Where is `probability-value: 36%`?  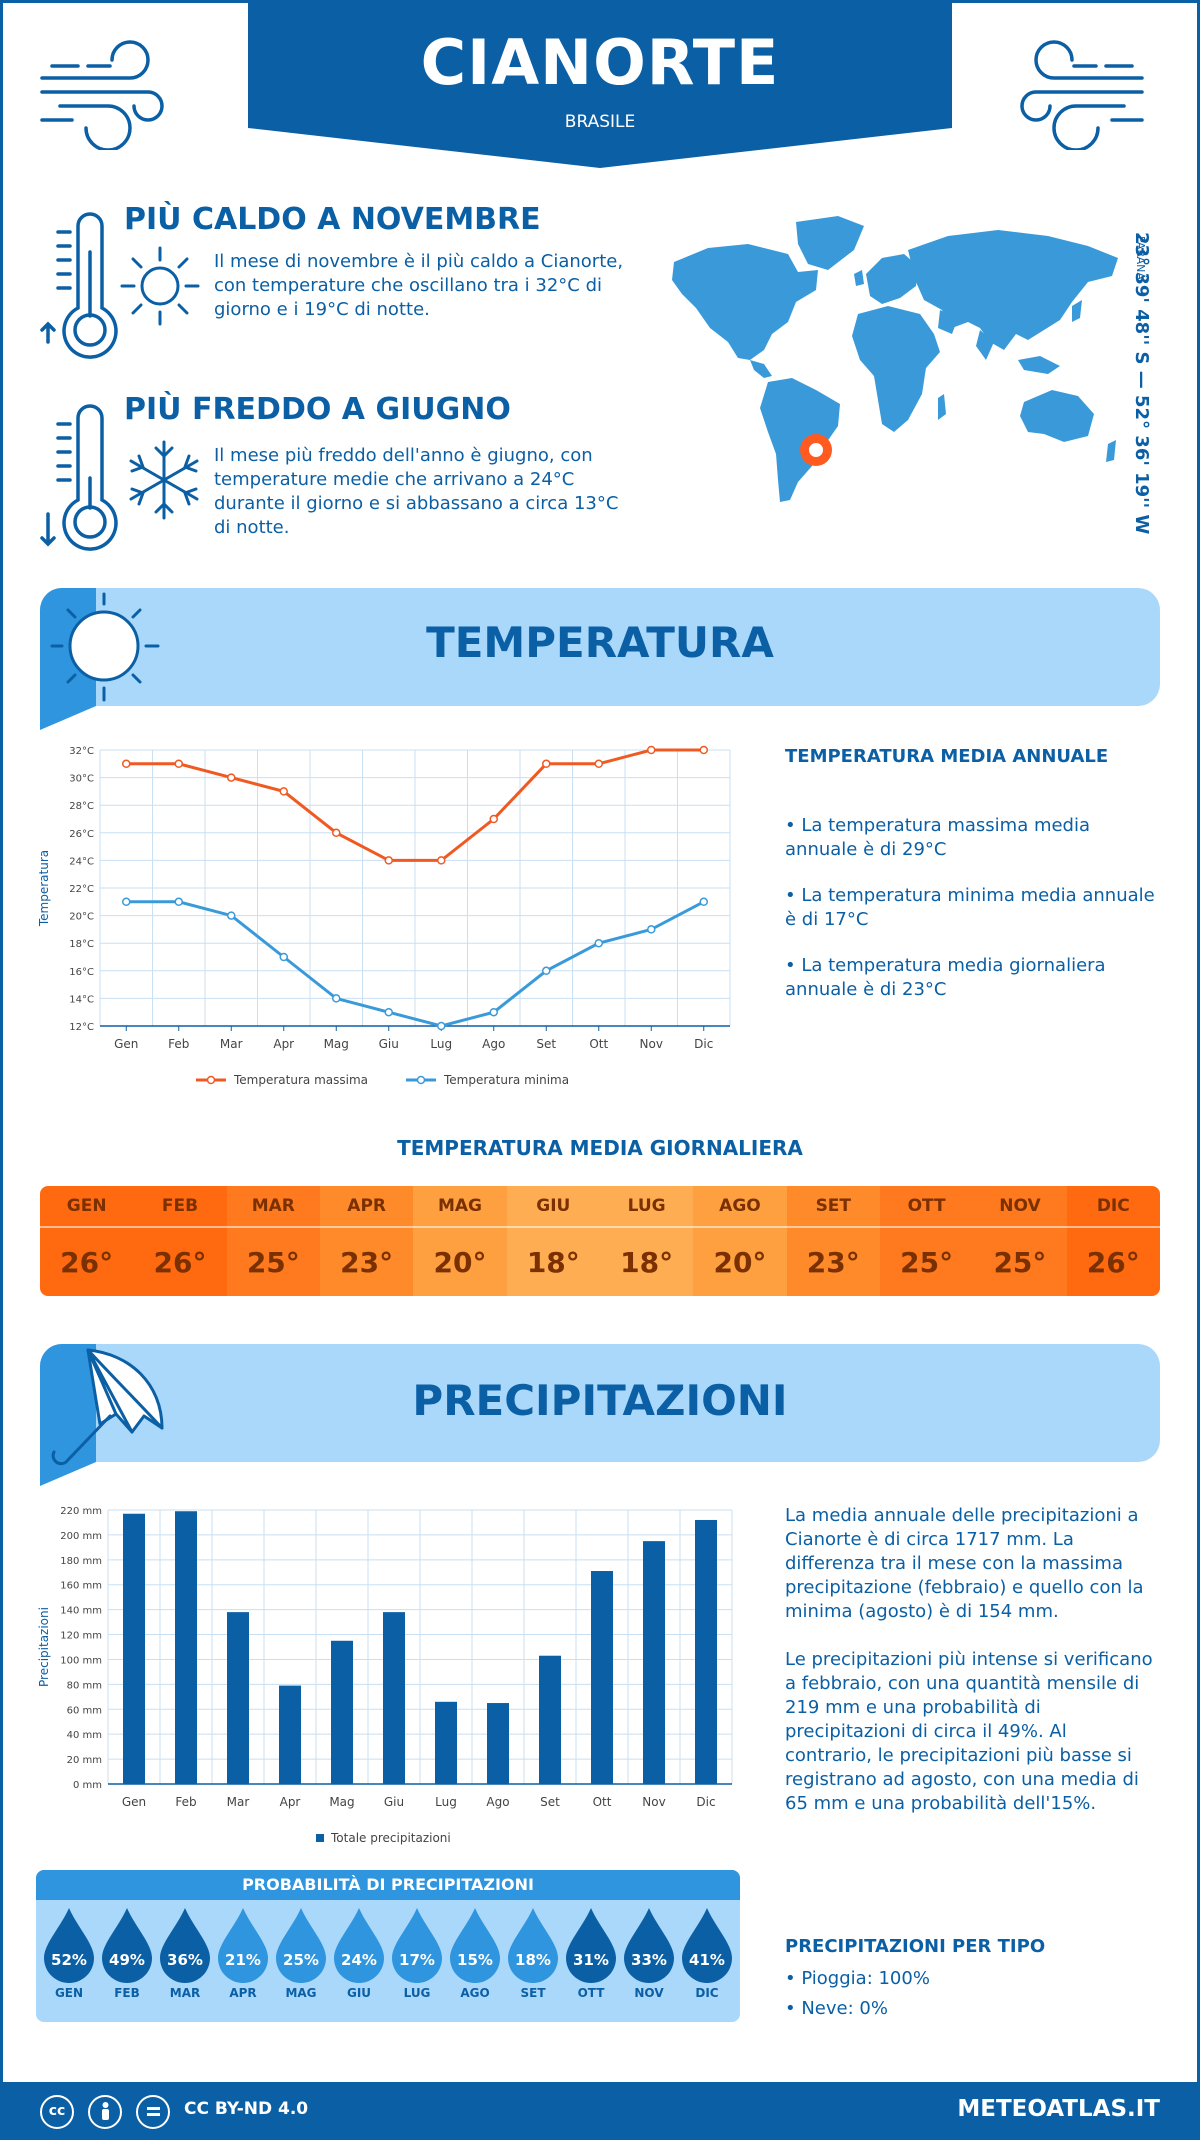 probability-value: 36% is located at coordinates (185, 1960).